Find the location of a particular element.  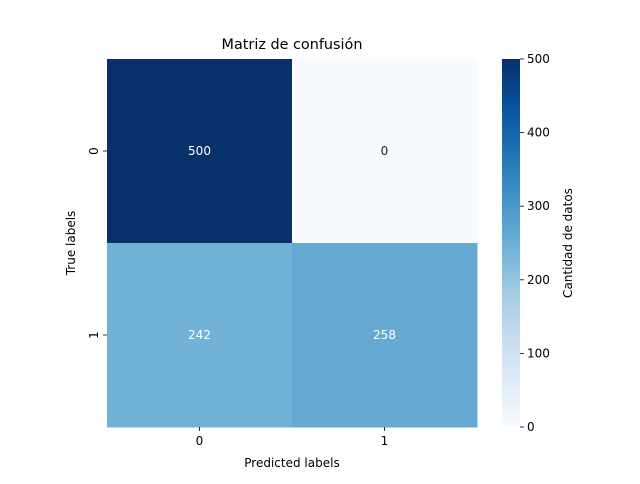

cell-value-1-1: 258 is located at coordinates (384, 335).